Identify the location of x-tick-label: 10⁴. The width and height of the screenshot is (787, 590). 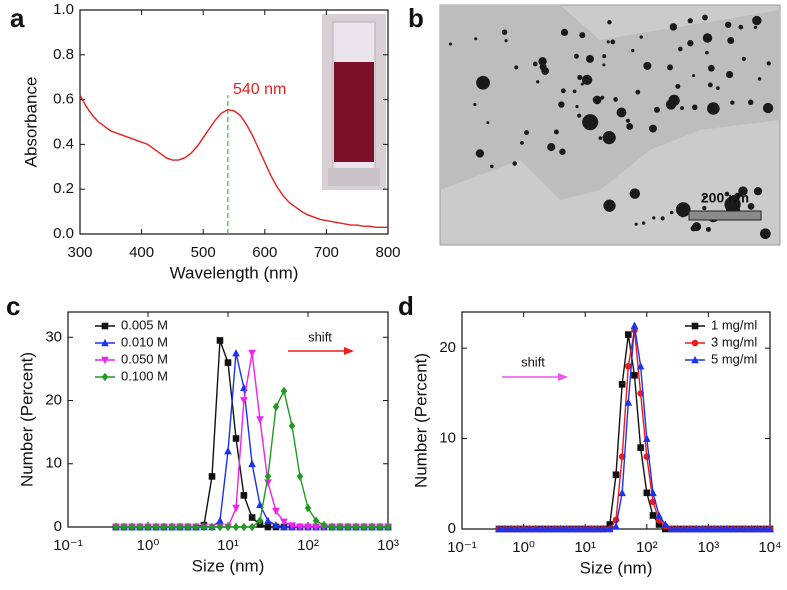
(769, 547).